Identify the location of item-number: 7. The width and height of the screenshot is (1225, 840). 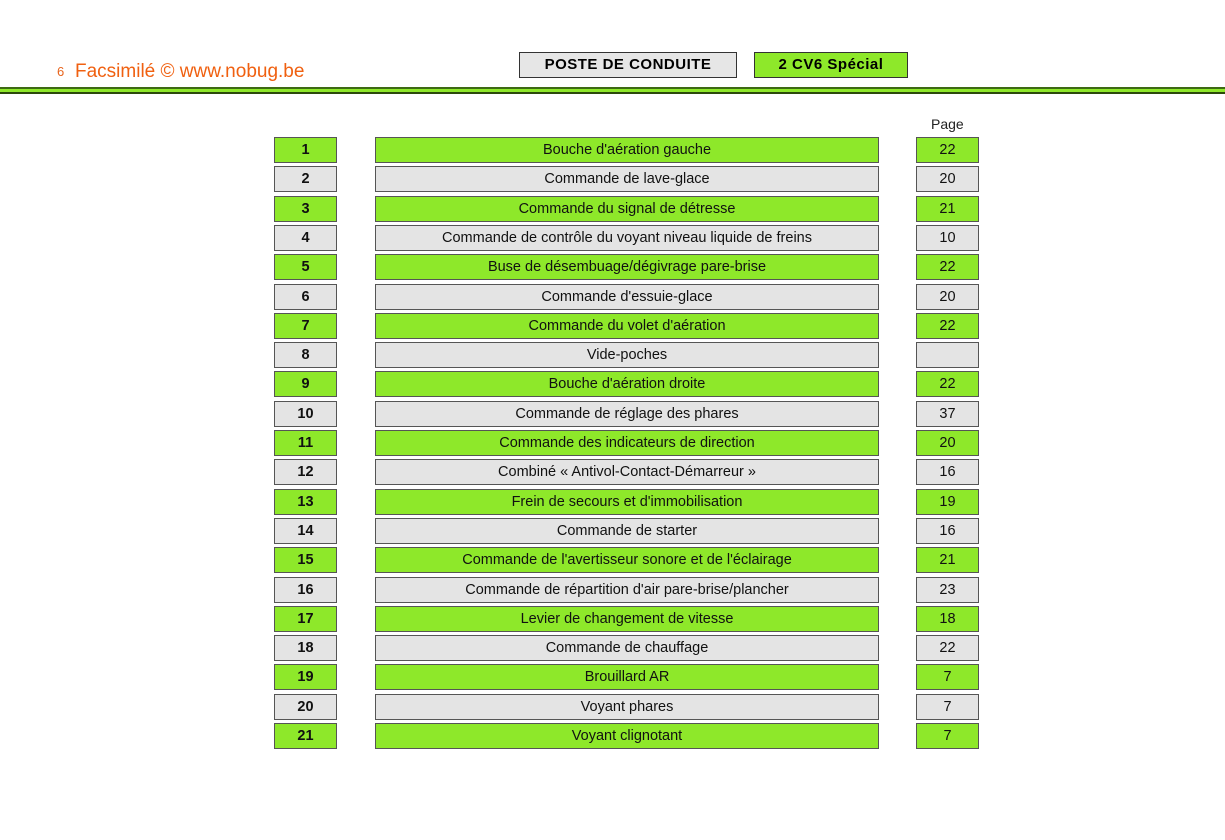
(305, 325).